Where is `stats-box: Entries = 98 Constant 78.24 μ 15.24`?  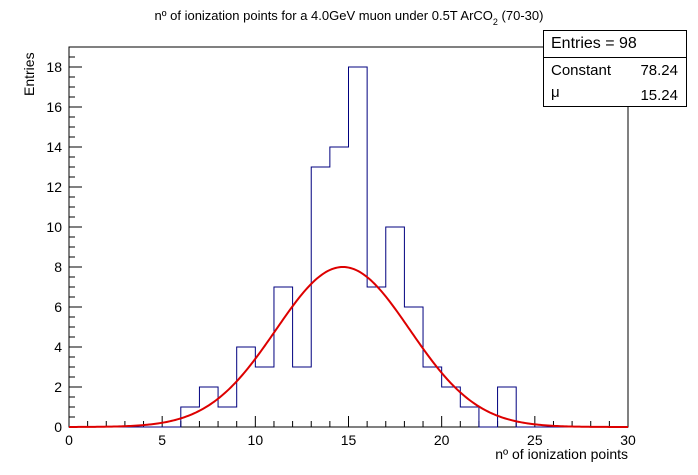 stats-box: Entries = 98 Constant 78.24 μ 15.24 is located at coordinates (615, 68).